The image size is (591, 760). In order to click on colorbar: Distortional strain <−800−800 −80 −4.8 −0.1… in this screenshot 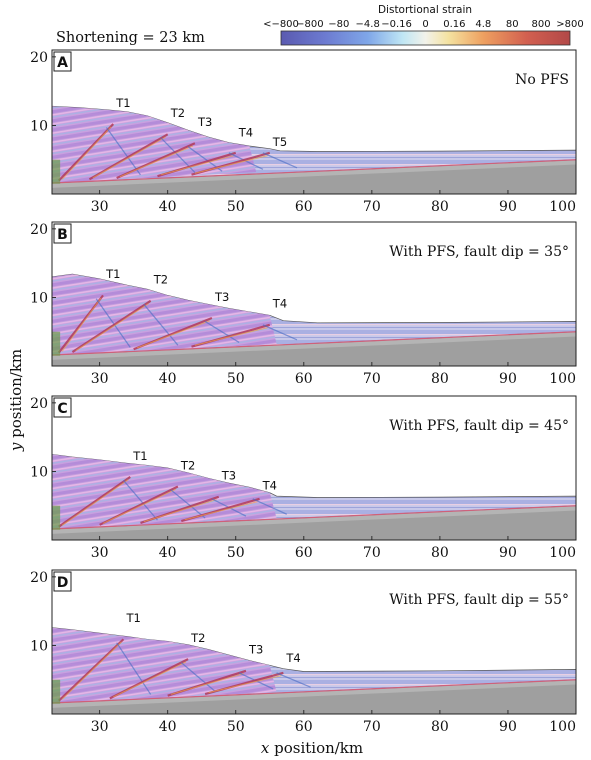, I will do `click(423, 25)`.